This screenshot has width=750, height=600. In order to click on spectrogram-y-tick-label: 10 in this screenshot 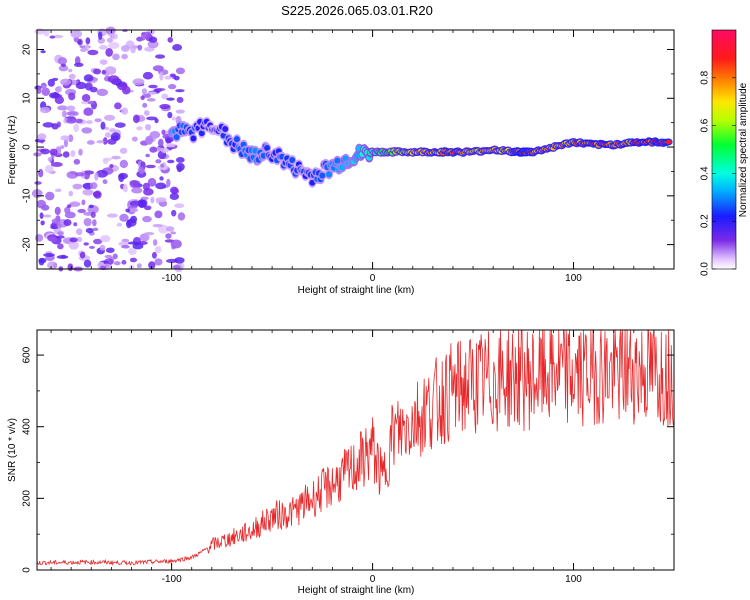, I will do `click(27, 98)`.